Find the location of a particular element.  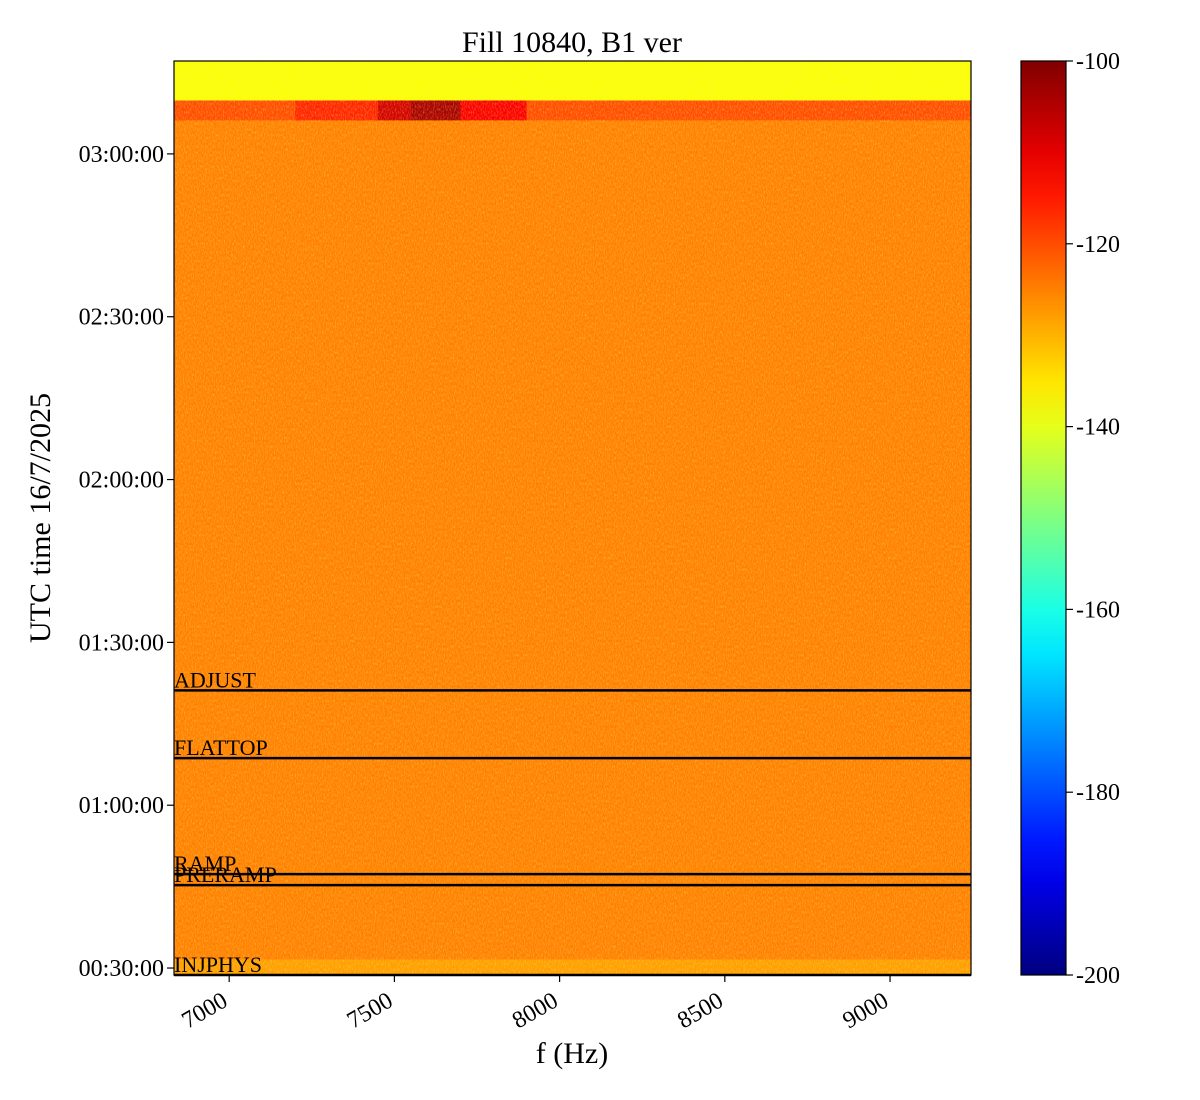

colorbar-tick-label: -180 is located at coordinates (1098, 793).